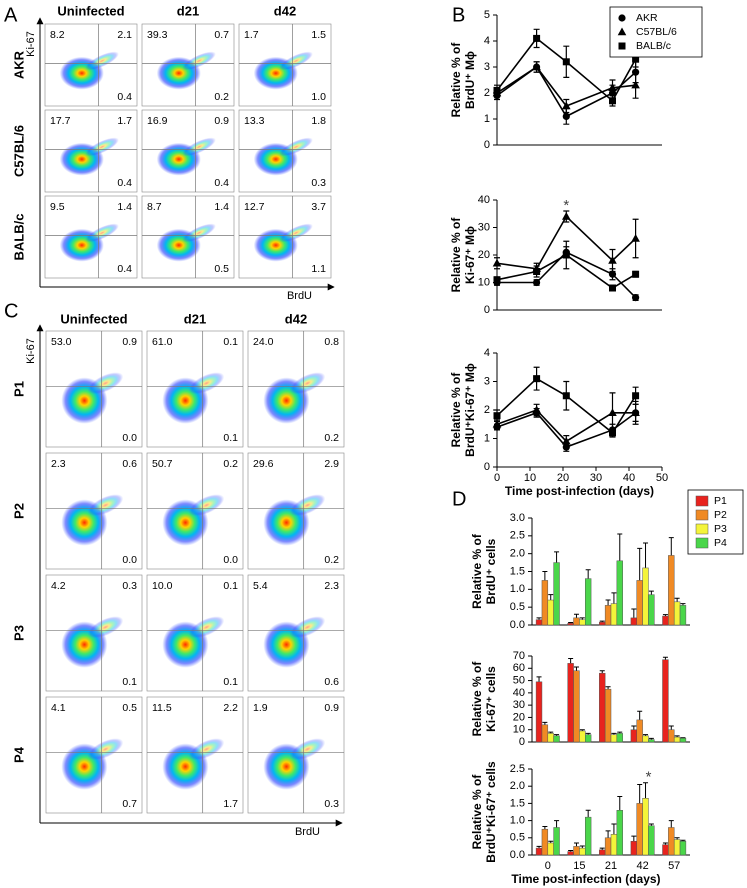 This screenshot has height=888, width=747. I want to click on x-tick-label: 40, so click(629, 478).